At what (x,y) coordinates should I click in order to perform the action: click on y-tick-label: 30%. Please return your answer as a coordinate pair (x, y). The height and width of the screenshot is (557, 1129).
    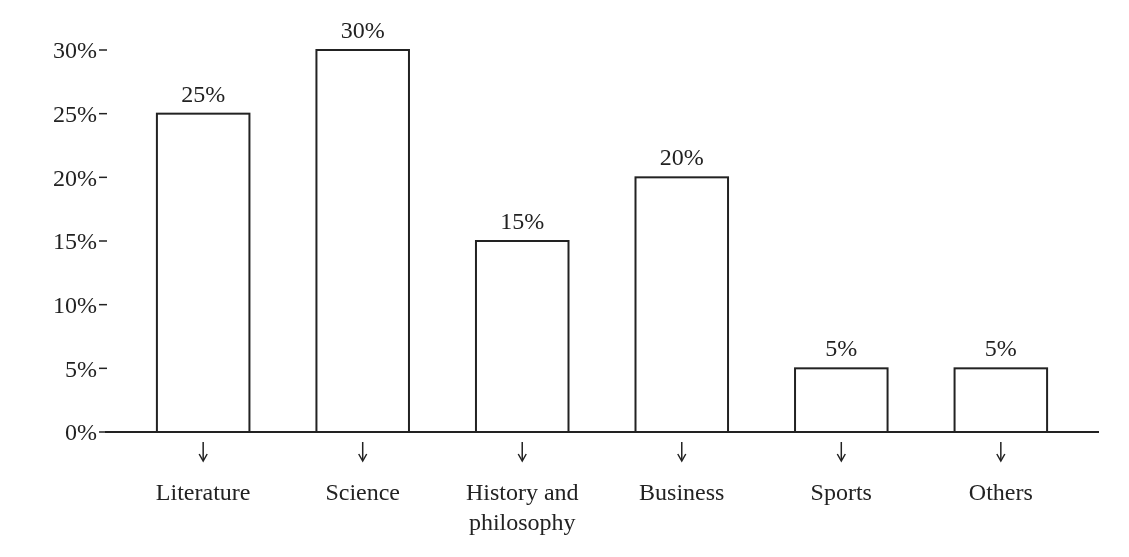
    Looking at the image, I should click on (75, 50).